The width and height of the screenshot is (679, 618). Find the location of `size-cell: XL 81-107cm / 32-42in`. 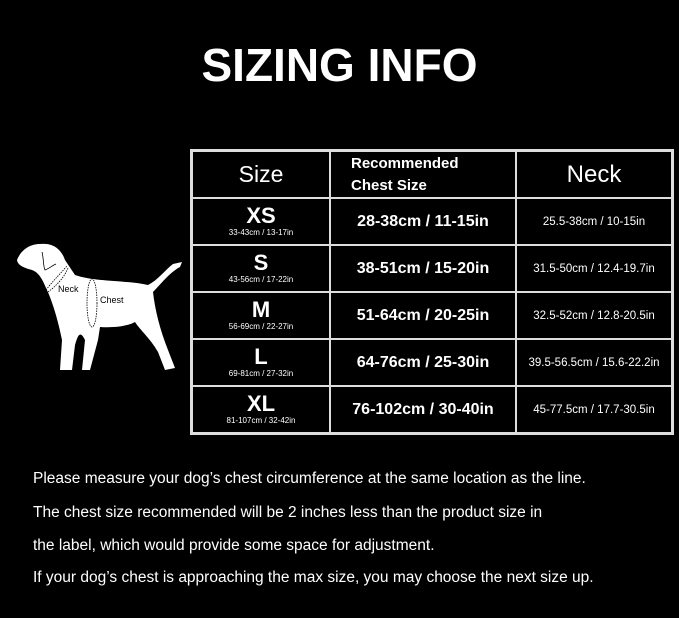

size-cell: XL 81-107cm / 32-42in is located at coordinates (261, 409).